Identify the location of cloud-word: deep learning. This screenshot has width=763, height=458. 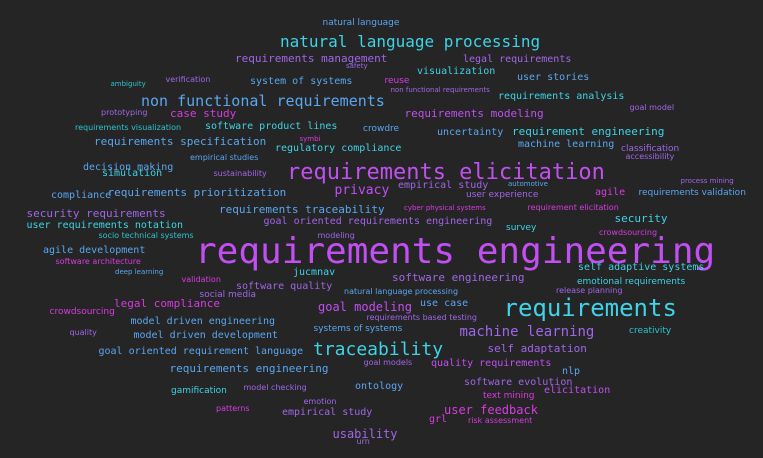
(139, 272).